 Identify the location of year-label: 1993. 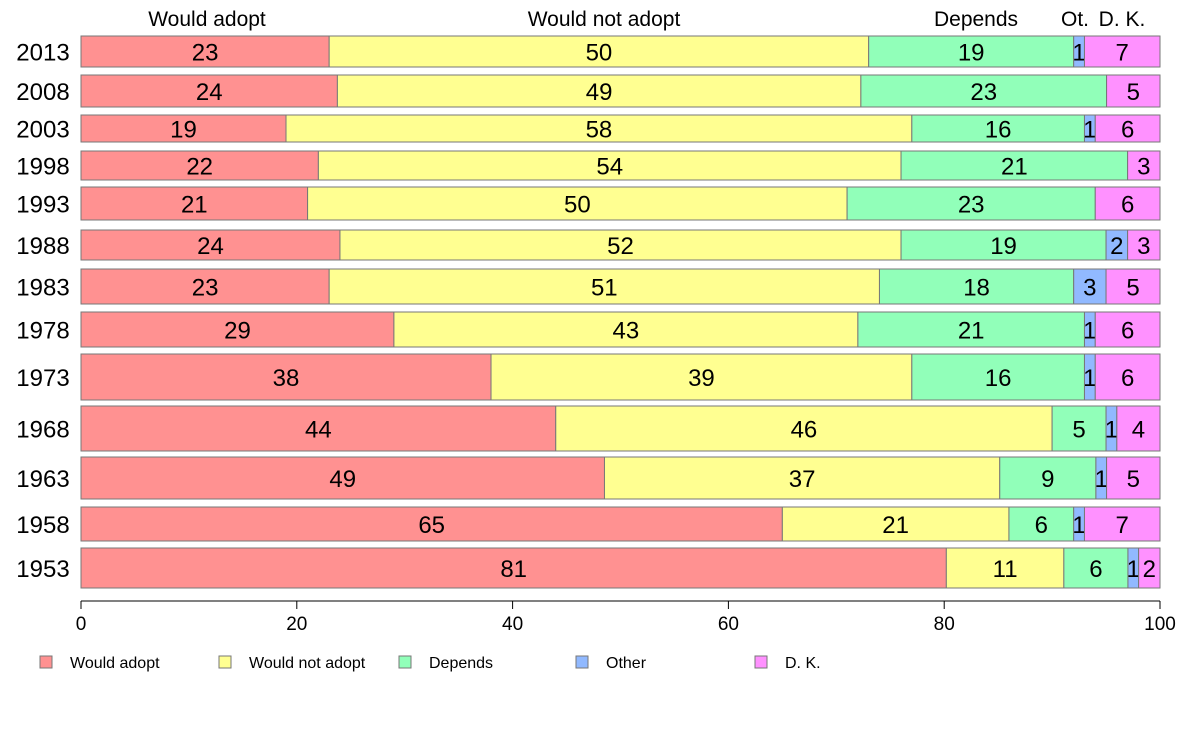
(42, 205).